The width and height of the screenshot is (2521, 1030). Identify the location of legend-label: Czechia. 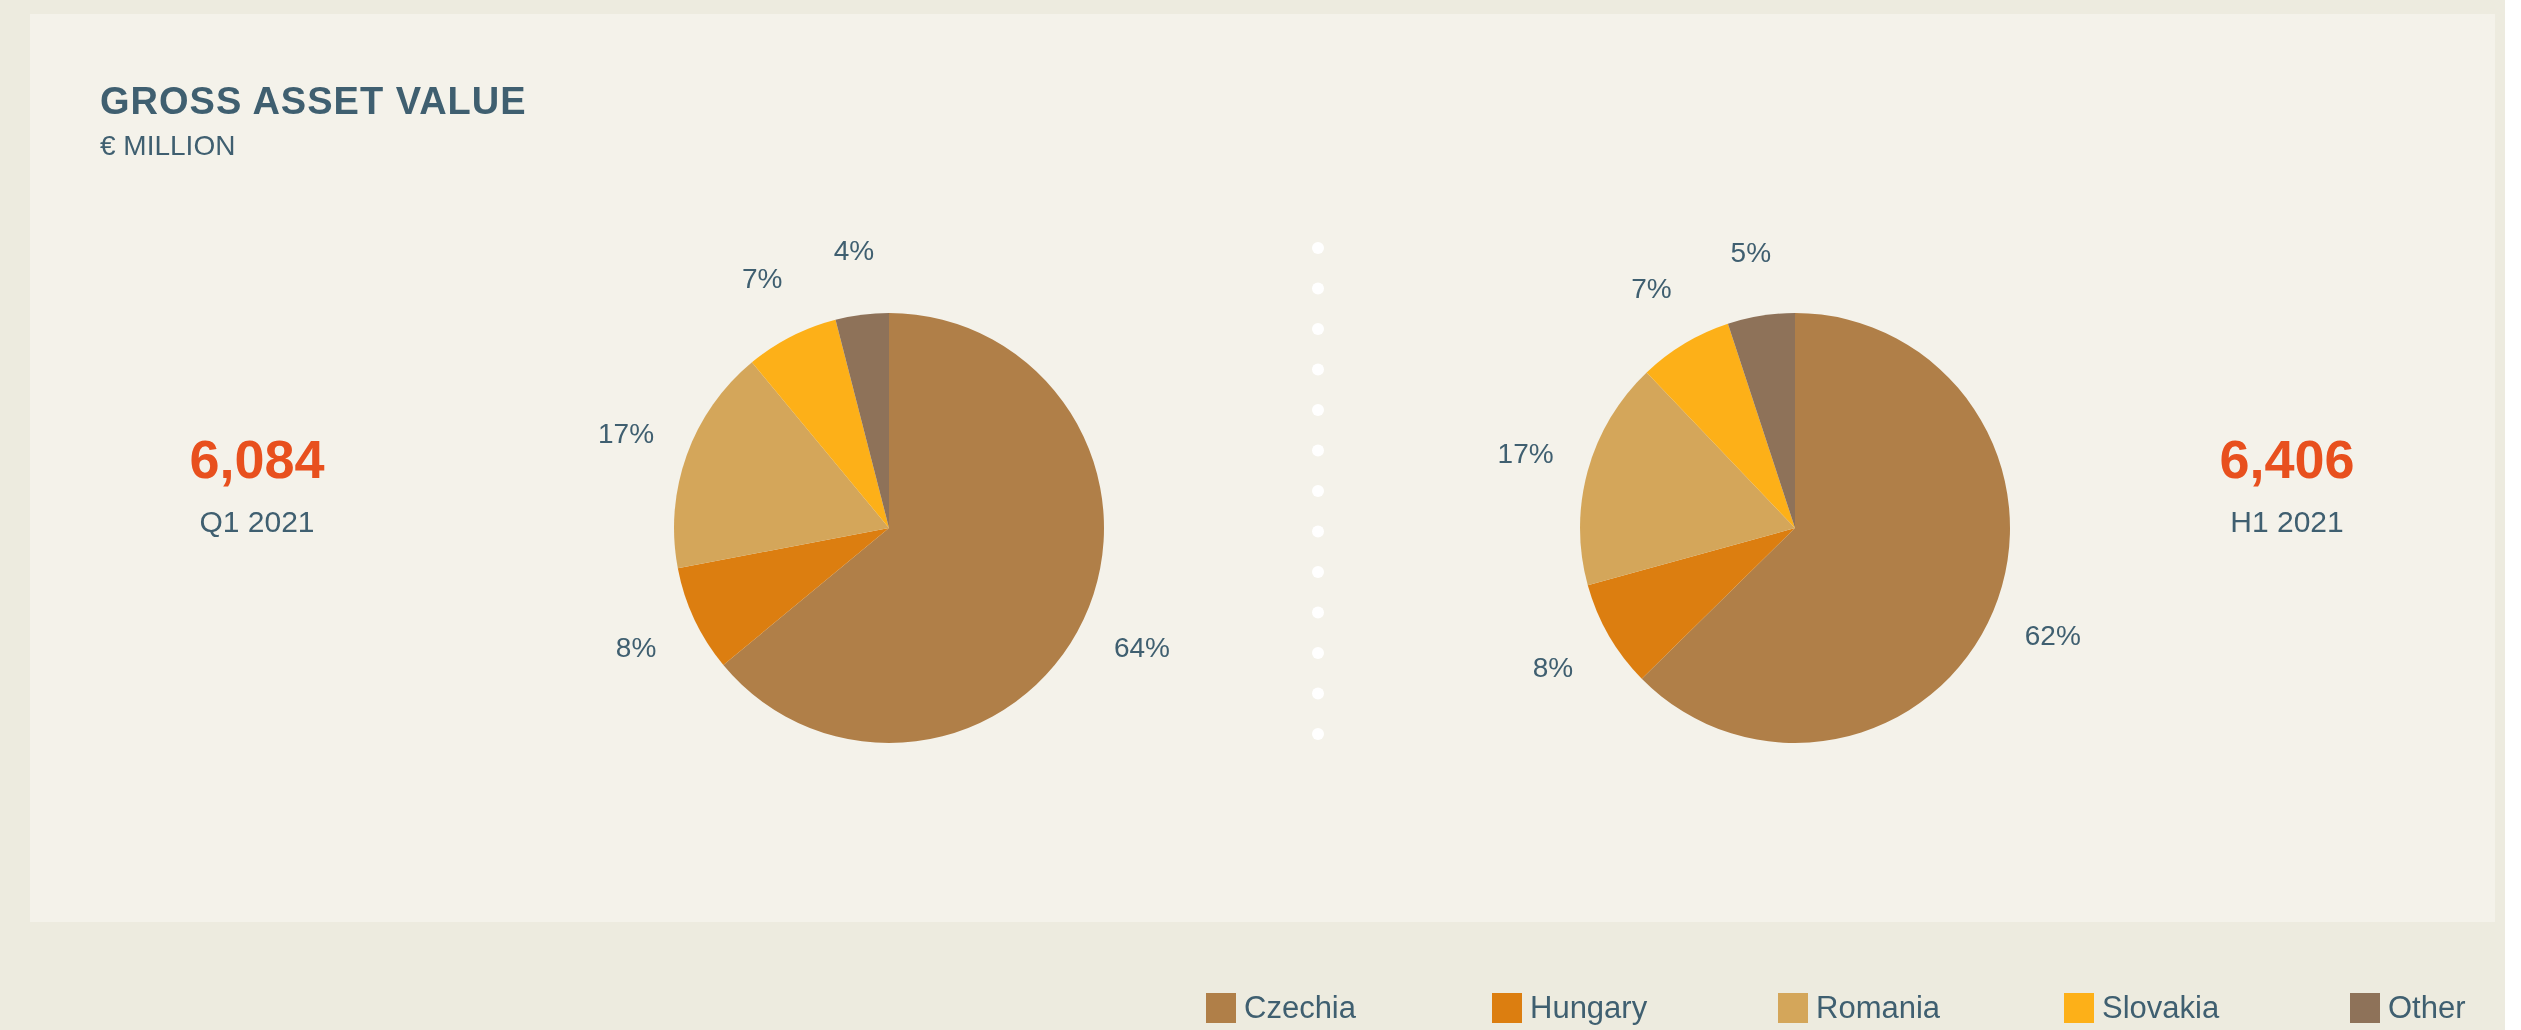
(1300, 1008).